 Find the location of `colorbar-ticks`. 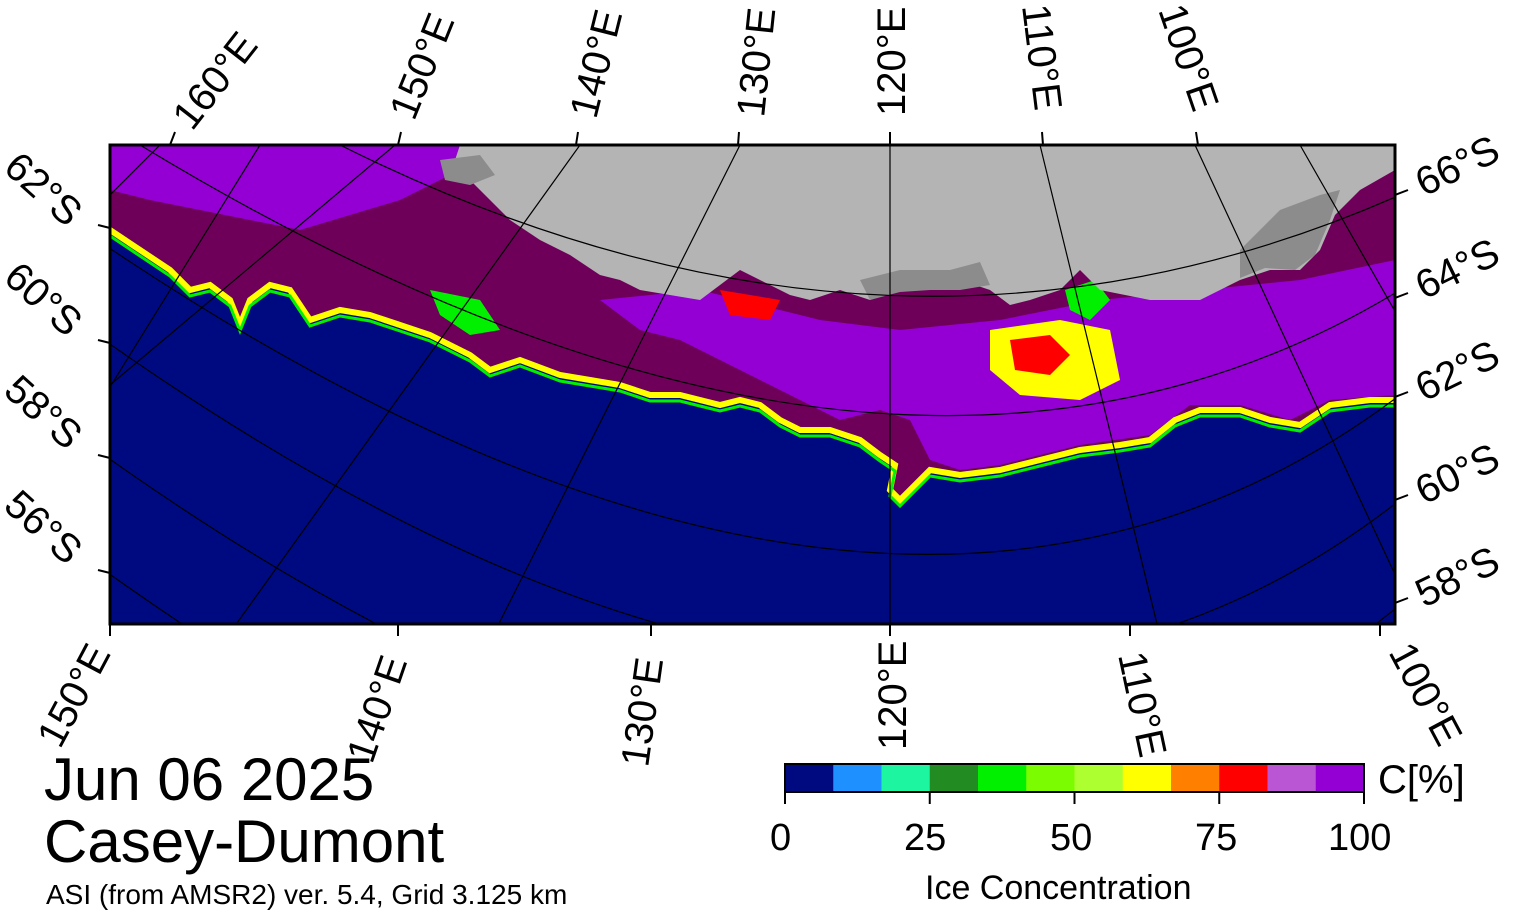

colorbar-ticks is located at coordinates (1074, 798).